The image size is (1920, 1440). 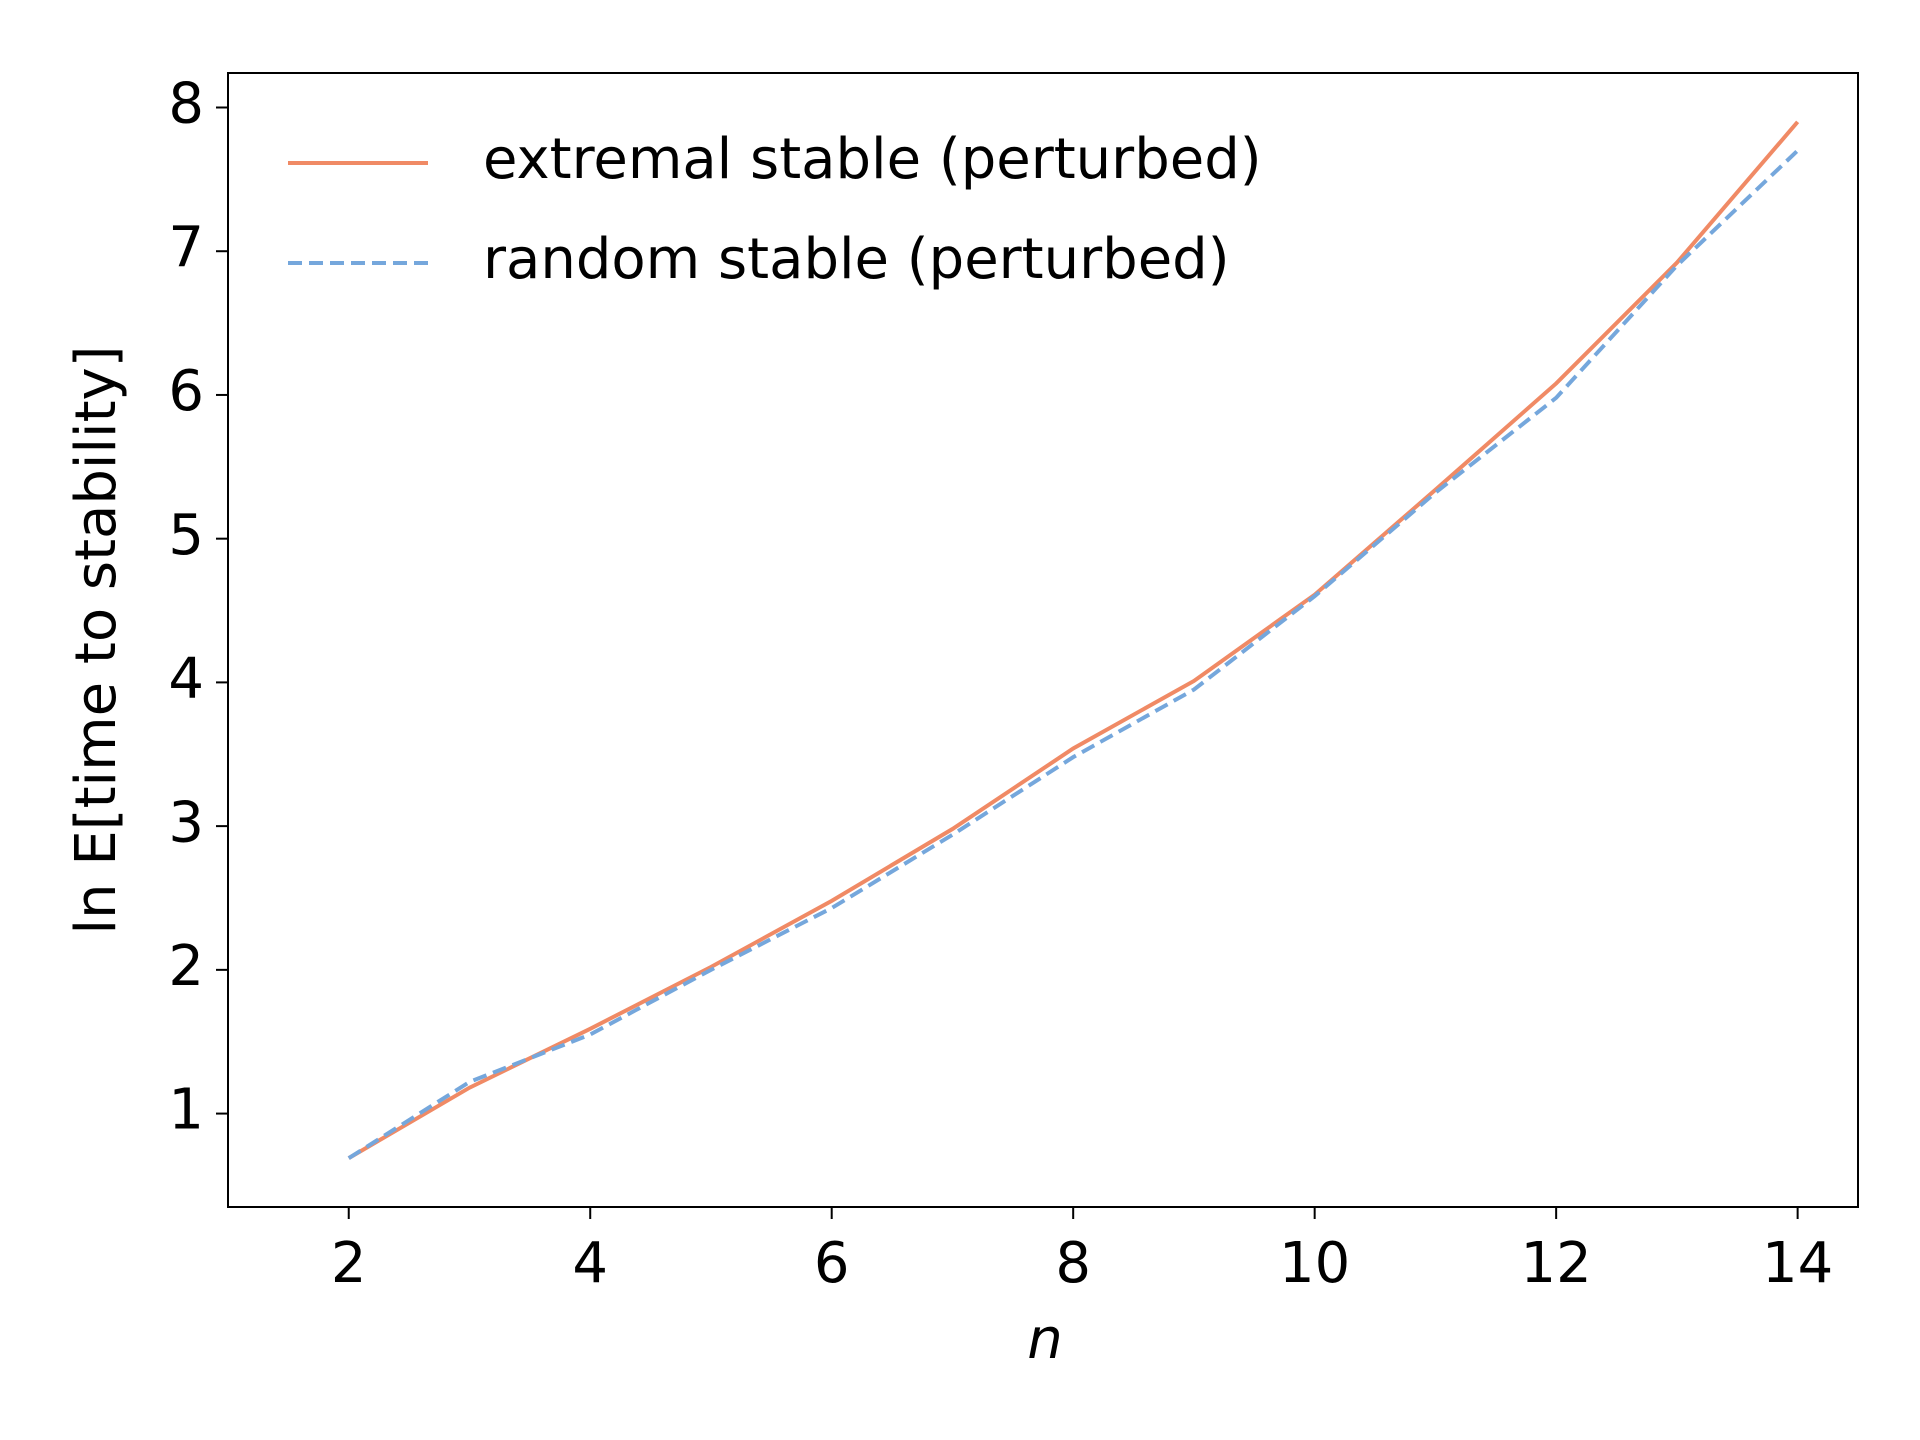 I want to click on y-tick-label: 6, so click(x=186, y=391).